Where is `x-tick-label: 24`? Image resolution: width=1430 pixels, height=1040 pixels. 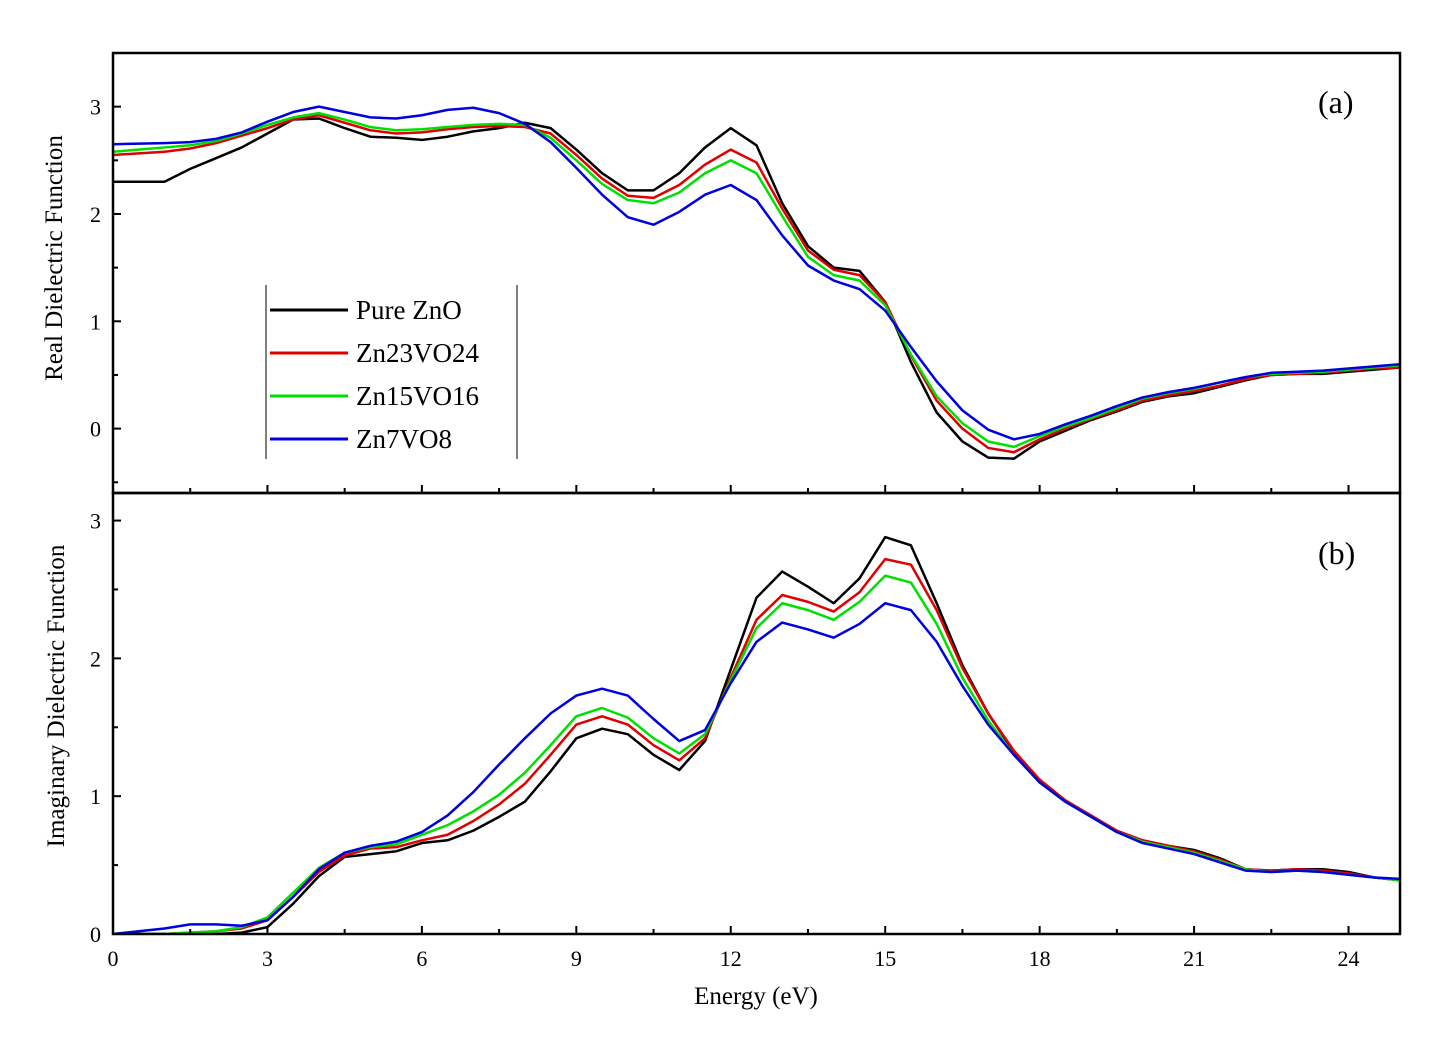 x-tick-label: 24 is located at coordinates (1349, 958).